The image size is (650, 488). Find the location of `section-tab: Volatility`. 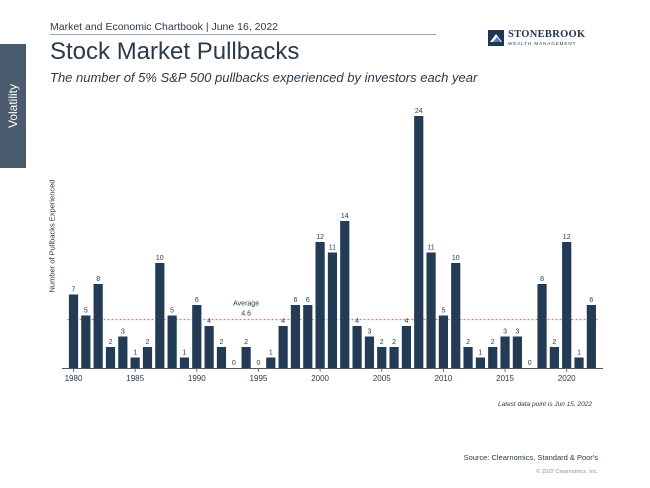

section-tab: Volatility is located at coordinates (13, 106).